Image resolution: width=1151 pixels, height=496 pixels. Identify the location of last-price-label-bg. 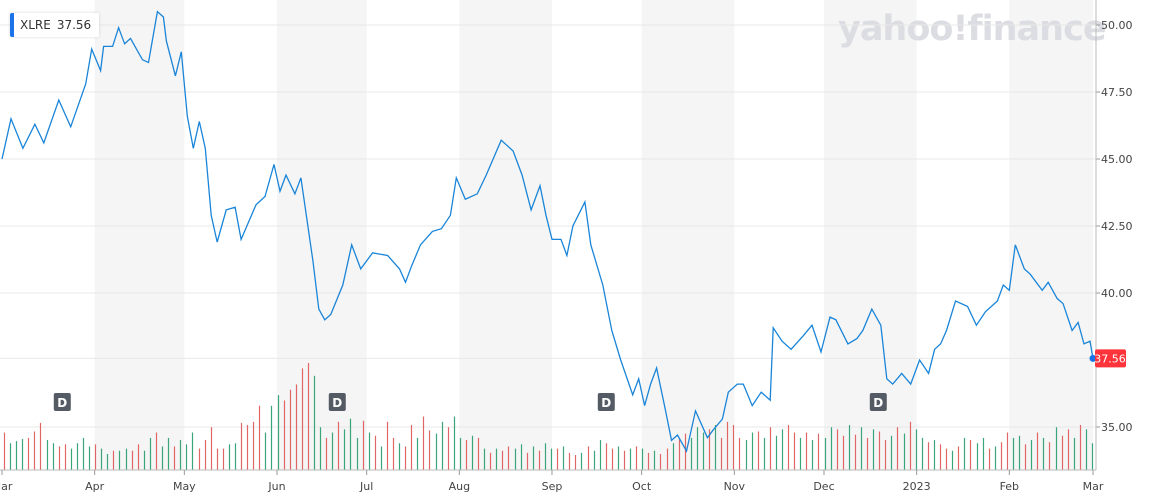
(1110, 358).